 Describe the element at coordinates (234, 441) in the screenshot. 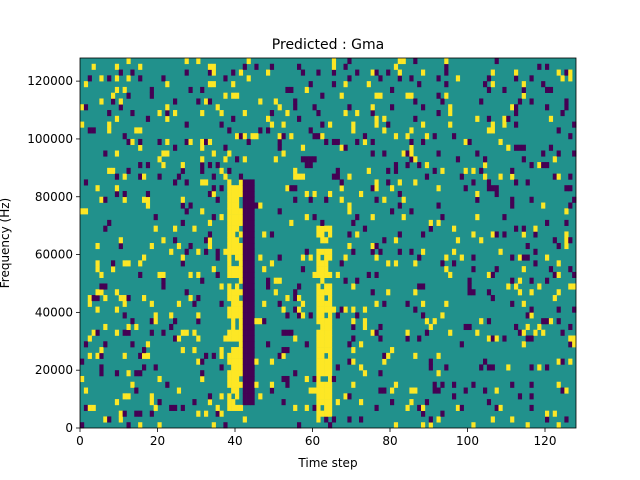

I see `x-tick-label: 40` at that location.